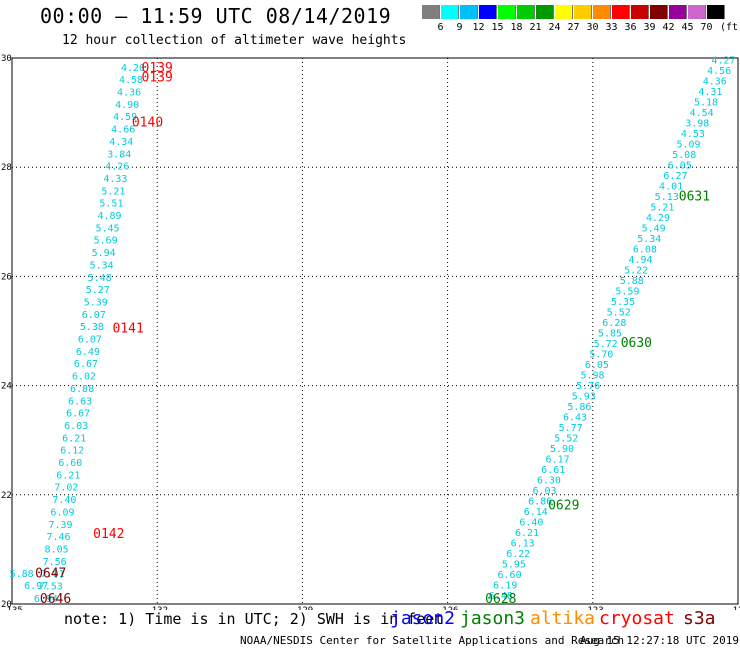  Describe the element at coordinates (627, 292) in the screenshot. I see `wave-height-point: 5.59` at that location.